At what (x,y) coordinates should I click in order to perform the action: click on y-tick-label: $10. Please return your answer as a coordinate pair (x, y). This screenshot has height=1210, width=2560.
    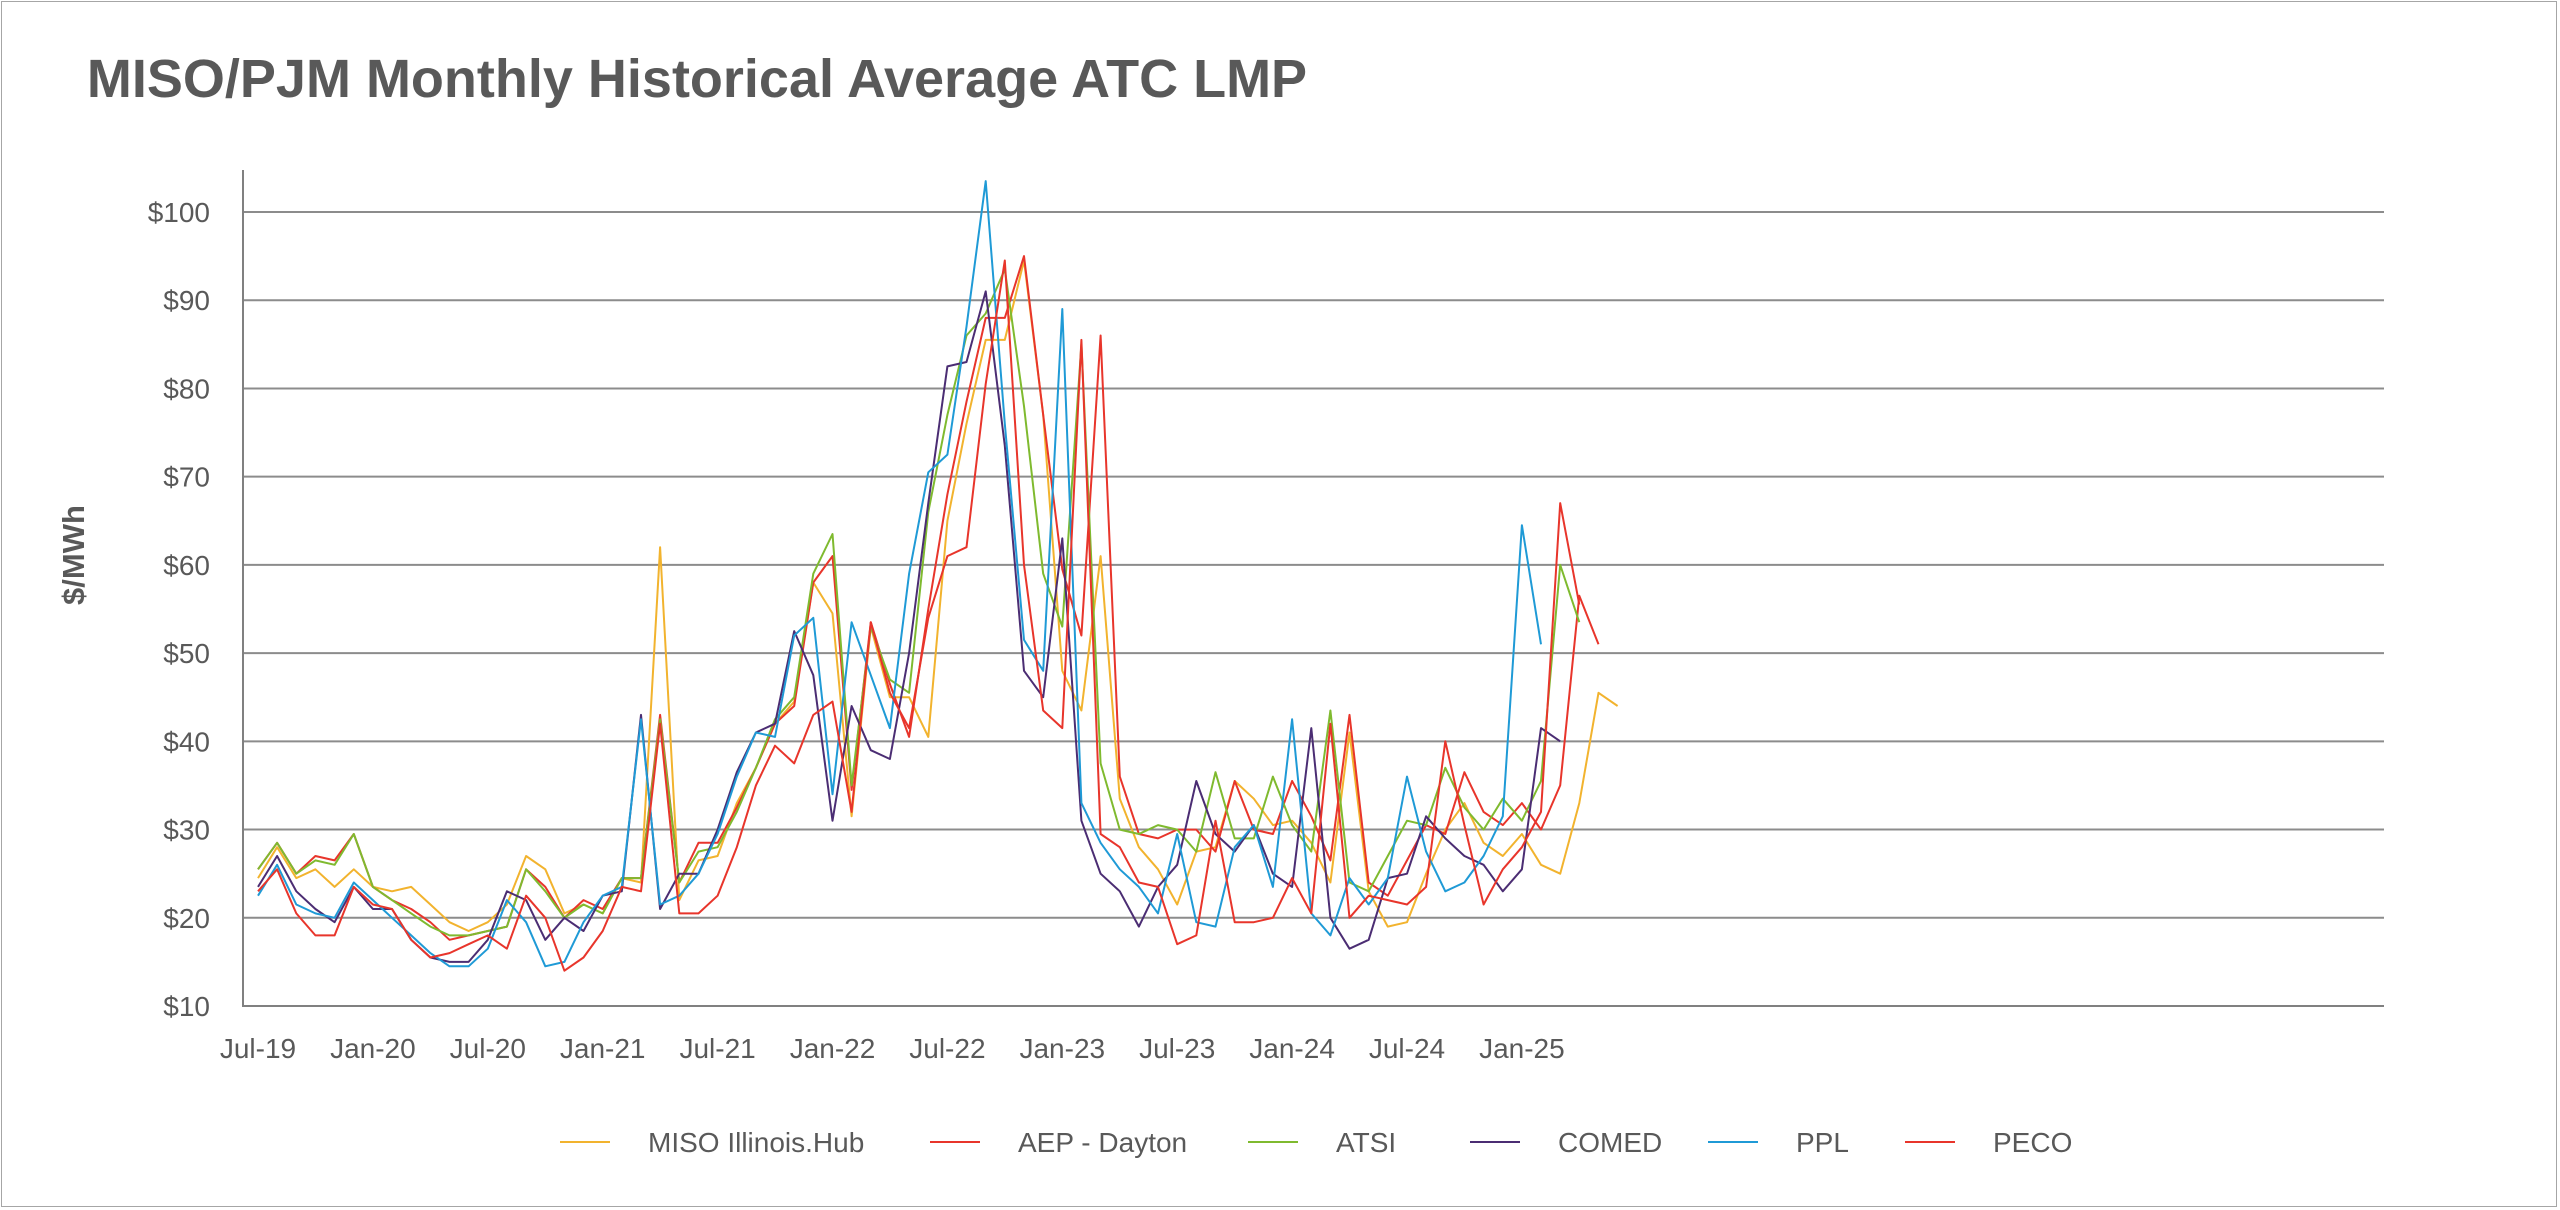
    Looking at the image, I should click on (186, 1006).